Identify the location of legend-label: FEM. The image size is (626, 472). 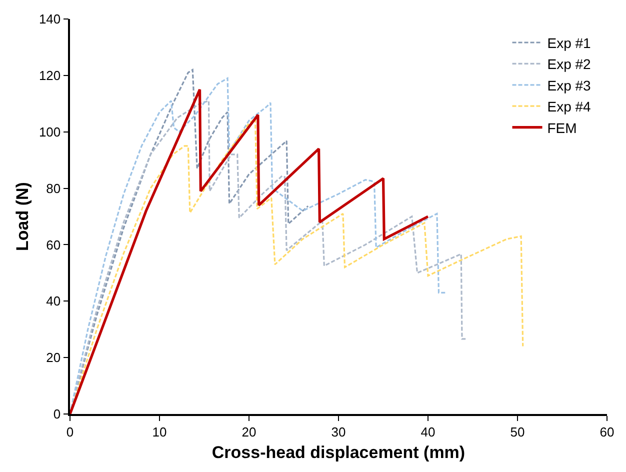
(562, 128).